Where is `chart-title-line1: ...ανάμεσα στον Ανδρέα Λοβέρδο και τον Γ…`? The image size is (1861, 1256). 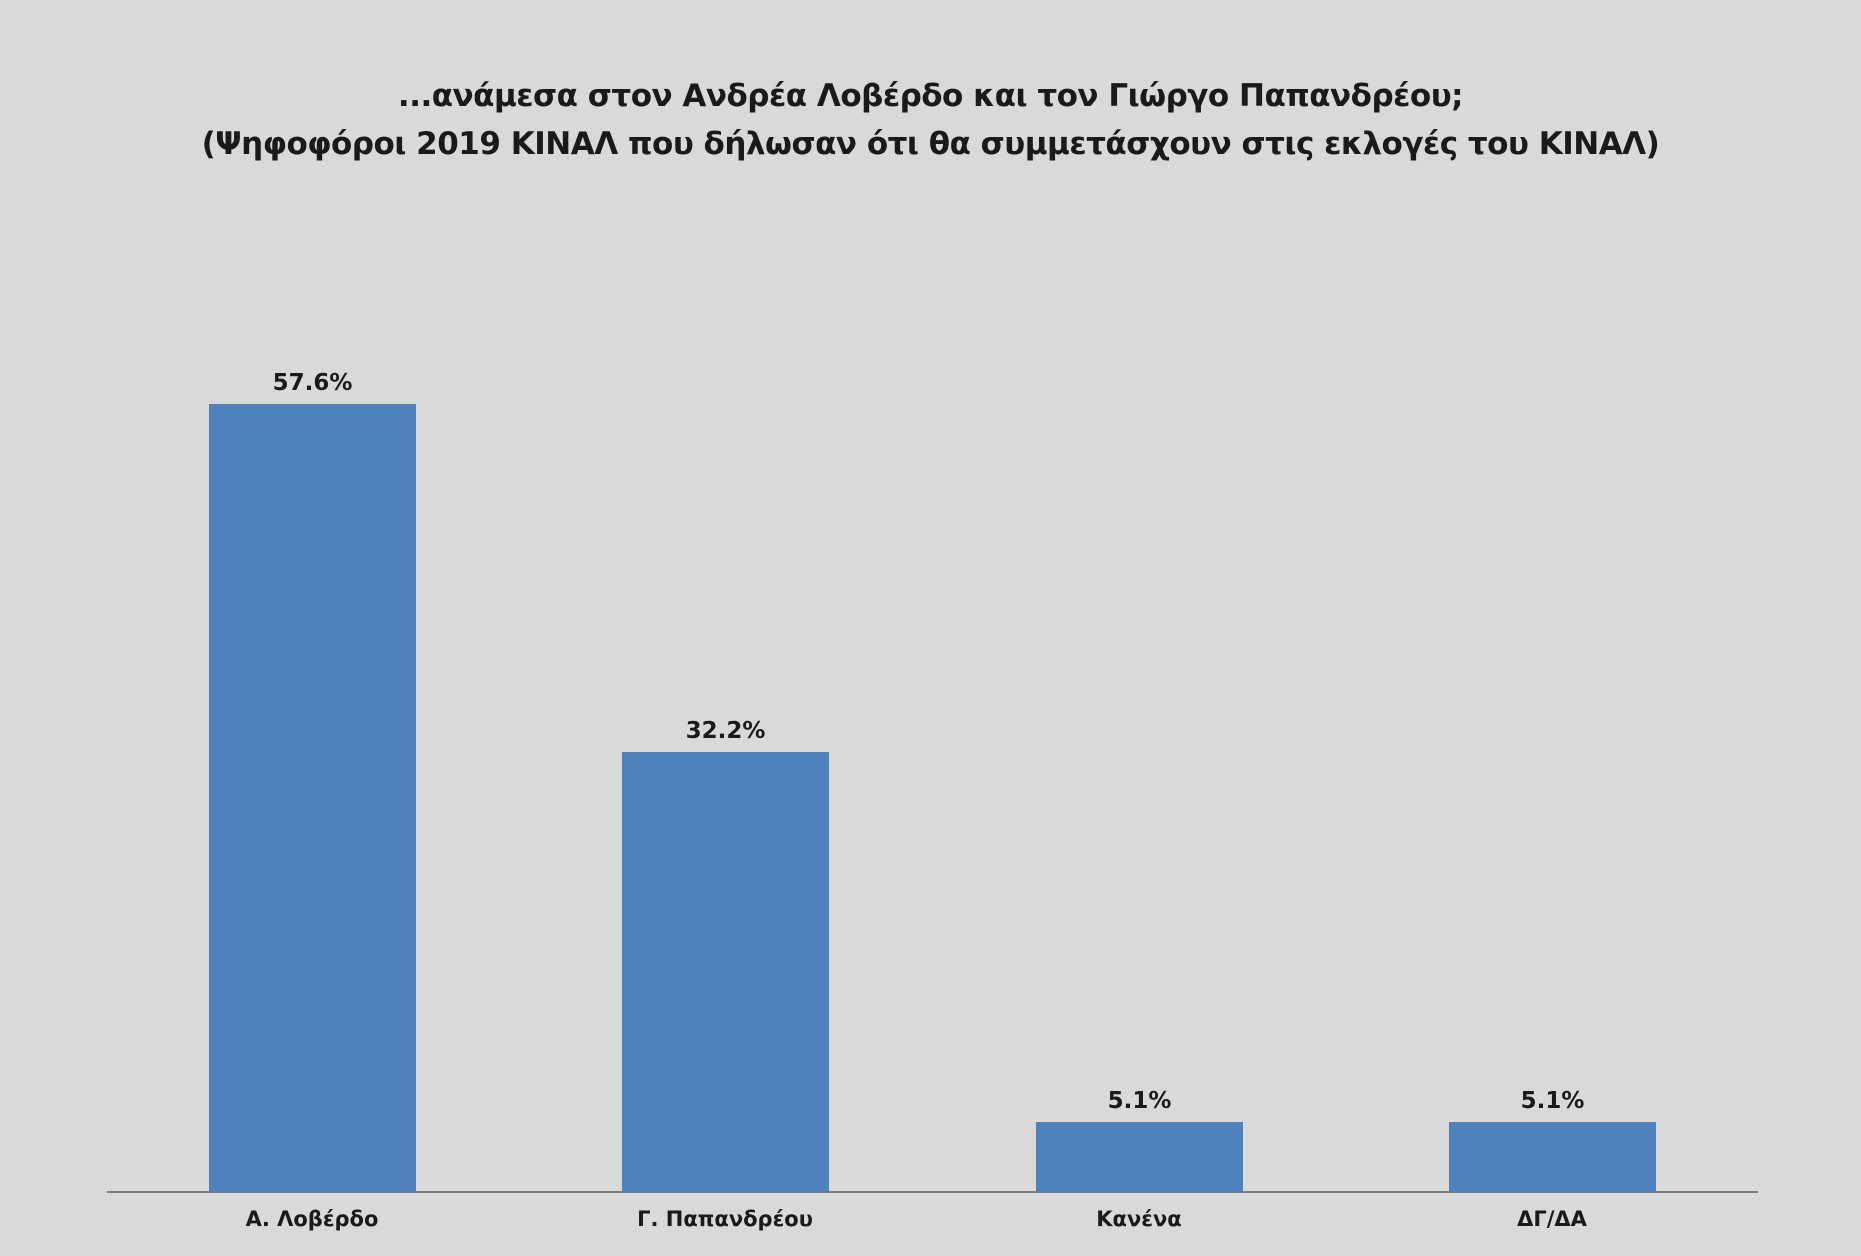 chart-title-line1: ...ανάμεσα στον Ανδρέα Λοβέρδο και τον Γ… is located at coordinates (930, 96).